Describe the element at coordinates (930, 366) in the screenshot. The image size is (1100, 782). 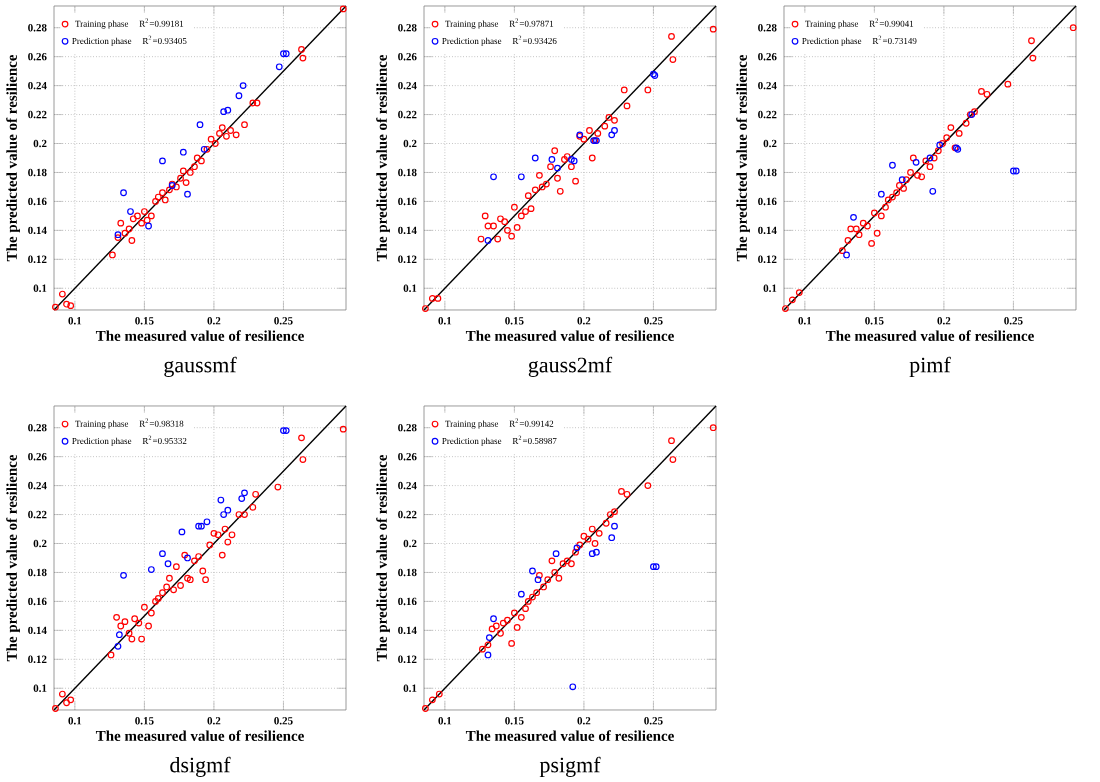
I see `text: pimf` at that location.